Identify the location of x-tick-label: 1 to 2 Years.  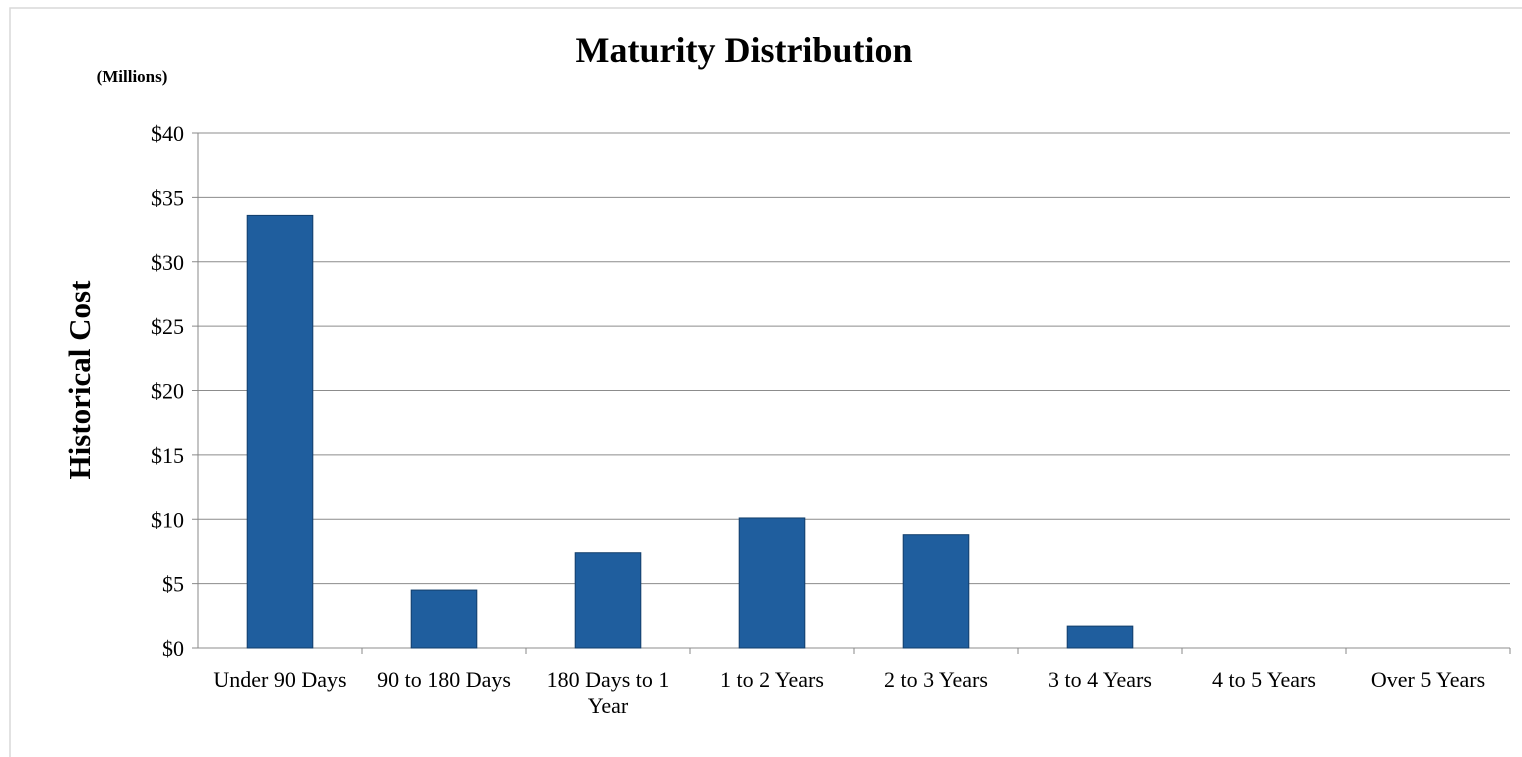
(772, 679).